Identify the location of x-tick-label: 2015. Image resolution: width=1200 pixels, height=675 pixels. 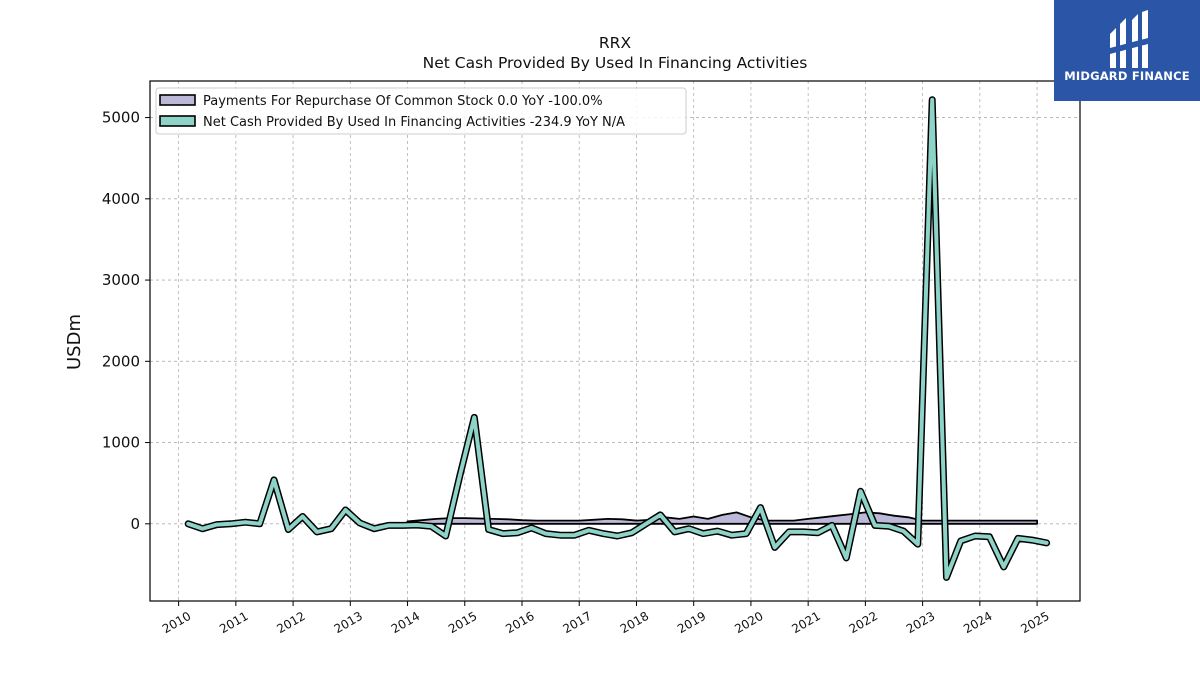
(462, 622).